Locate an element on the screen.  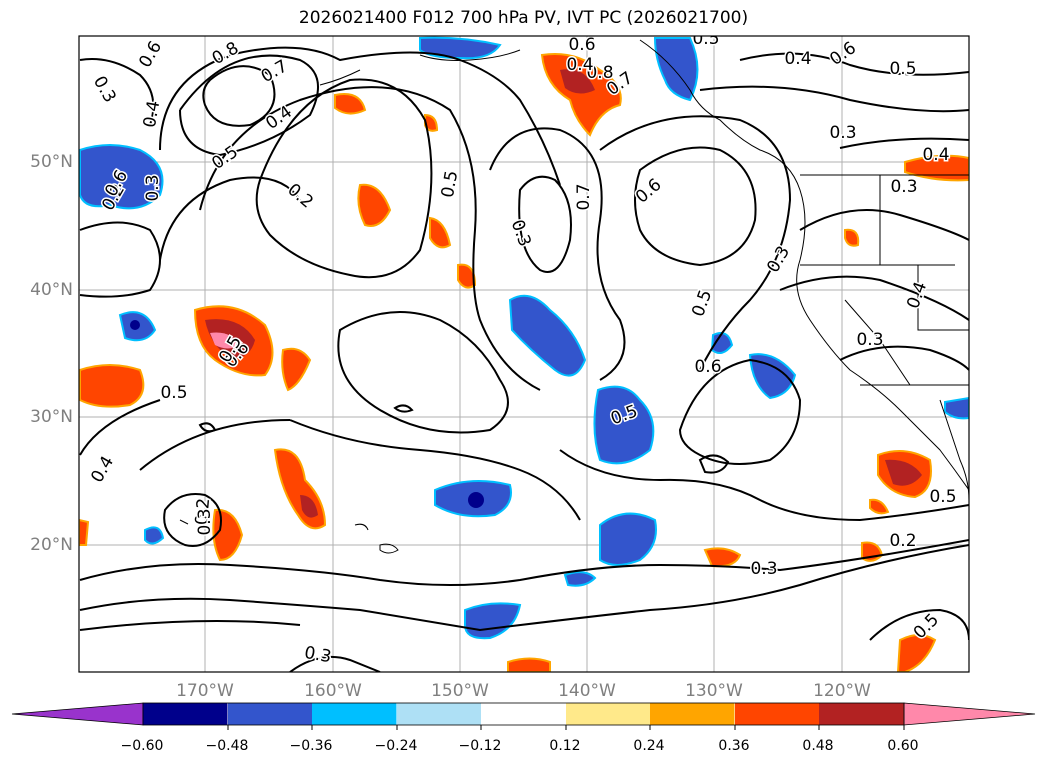
lon-label-120w: 120°W is located at coordinates (842, 691).